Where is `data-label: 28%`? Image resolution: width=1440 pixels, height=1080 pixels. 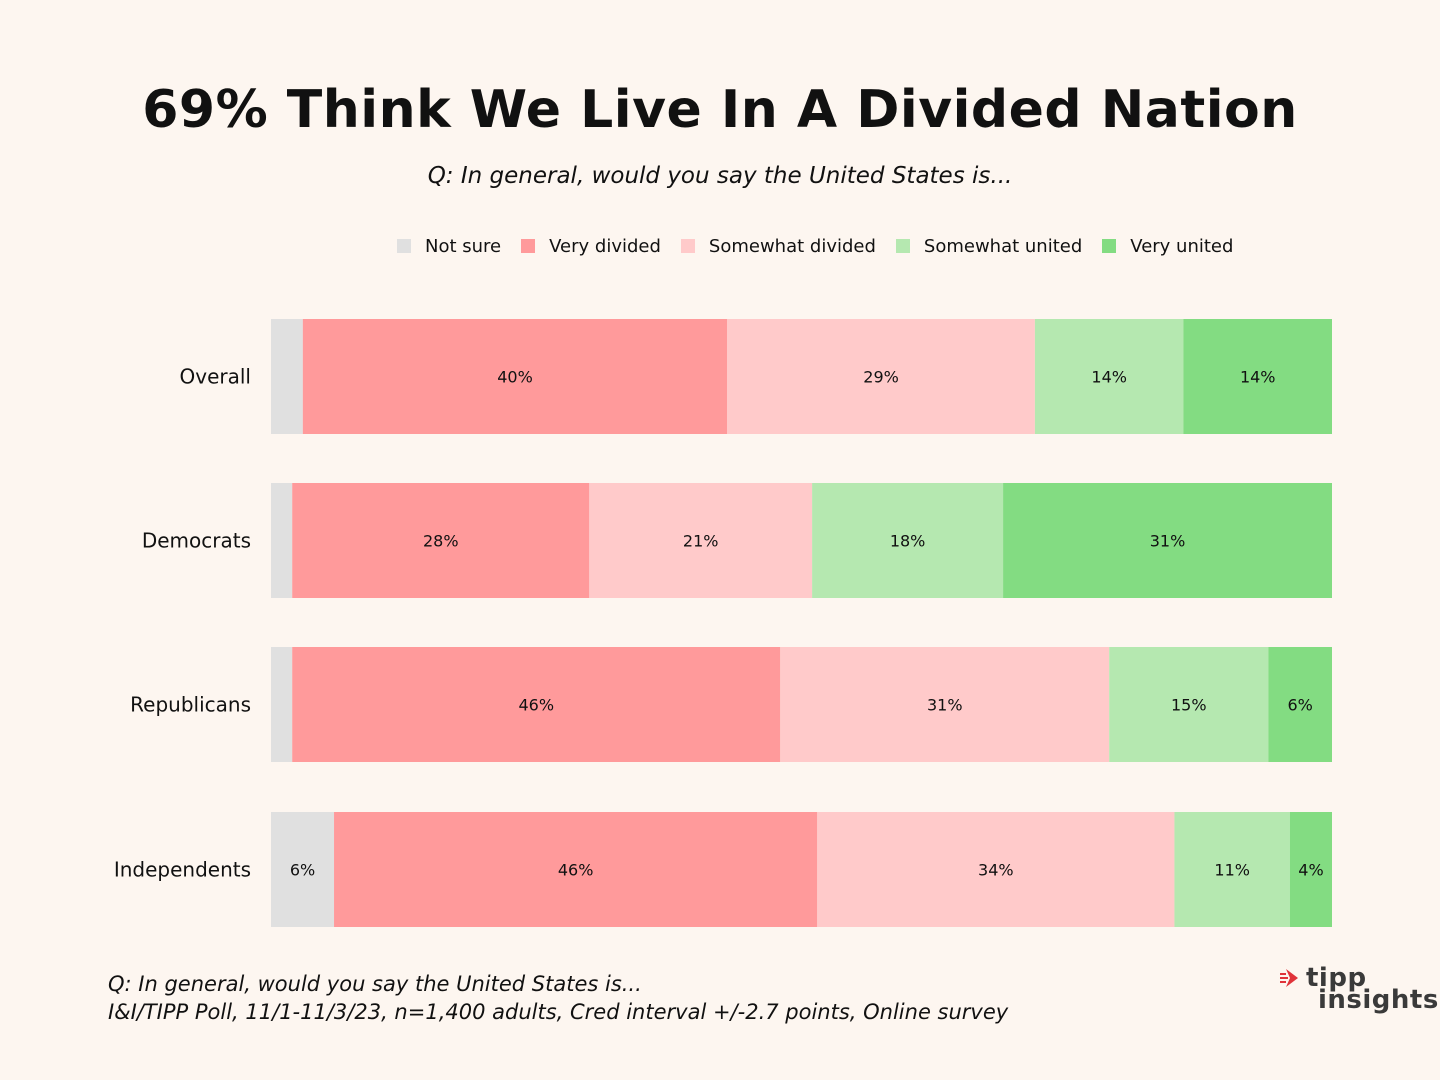
data-label: 28% is located at coordinates (441, 541).